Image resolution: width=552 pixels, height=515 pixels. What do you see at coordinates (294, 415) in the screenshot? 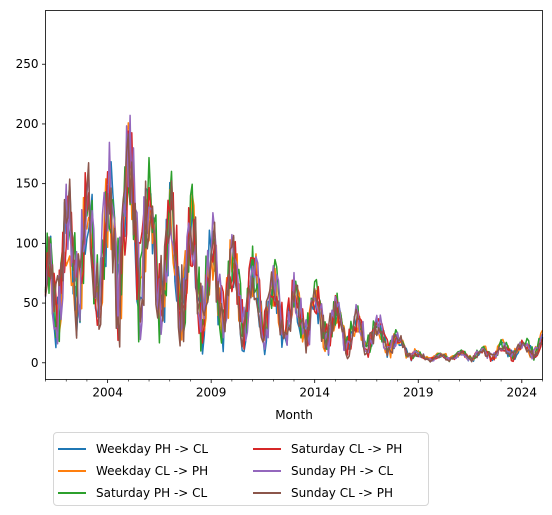
I see `x-axis-label: Month` at bounding box center [294, 415].